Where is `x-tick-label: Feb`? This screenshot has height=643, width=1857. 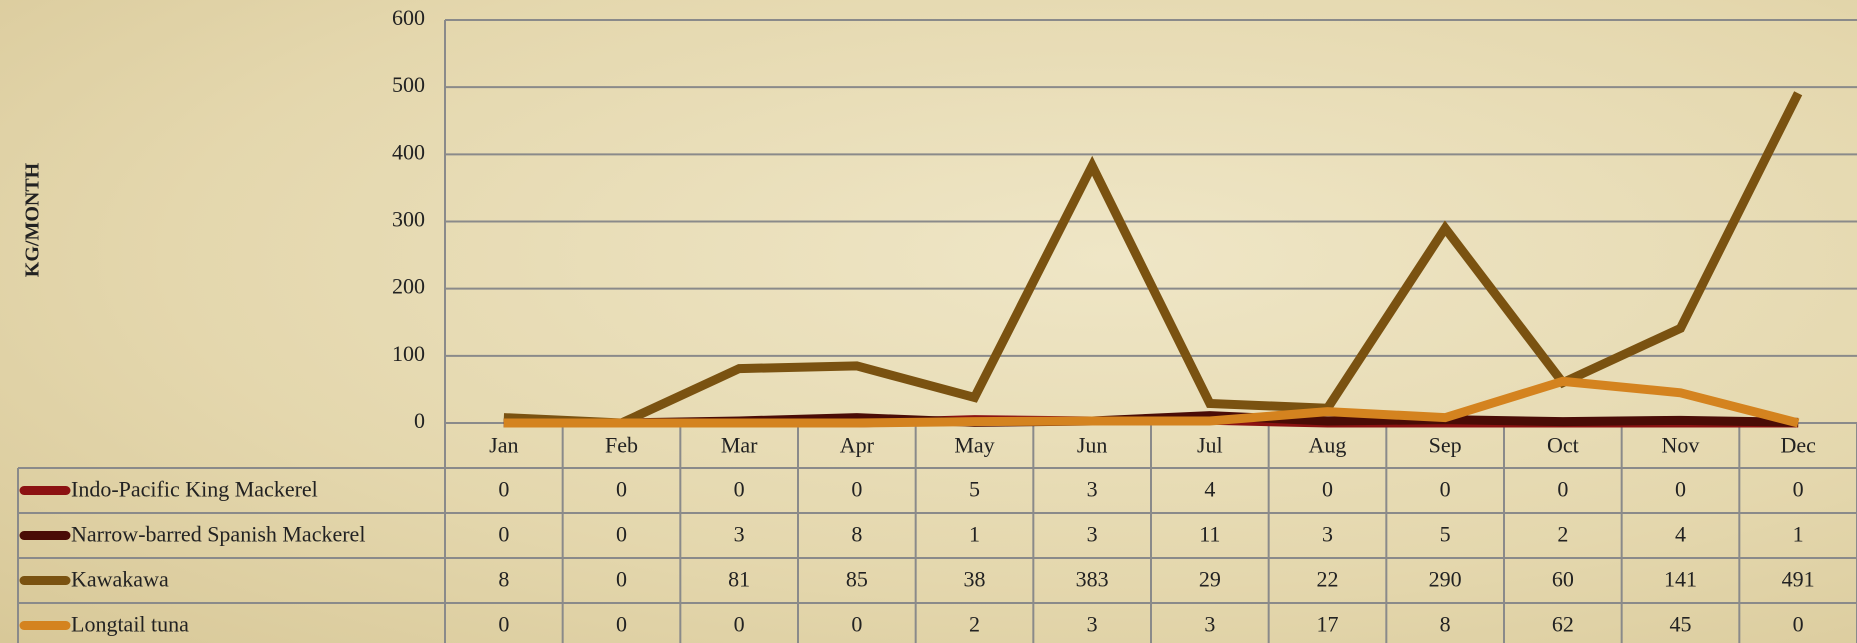 x-tick-label: Feb is located at coordinates (621, 445).